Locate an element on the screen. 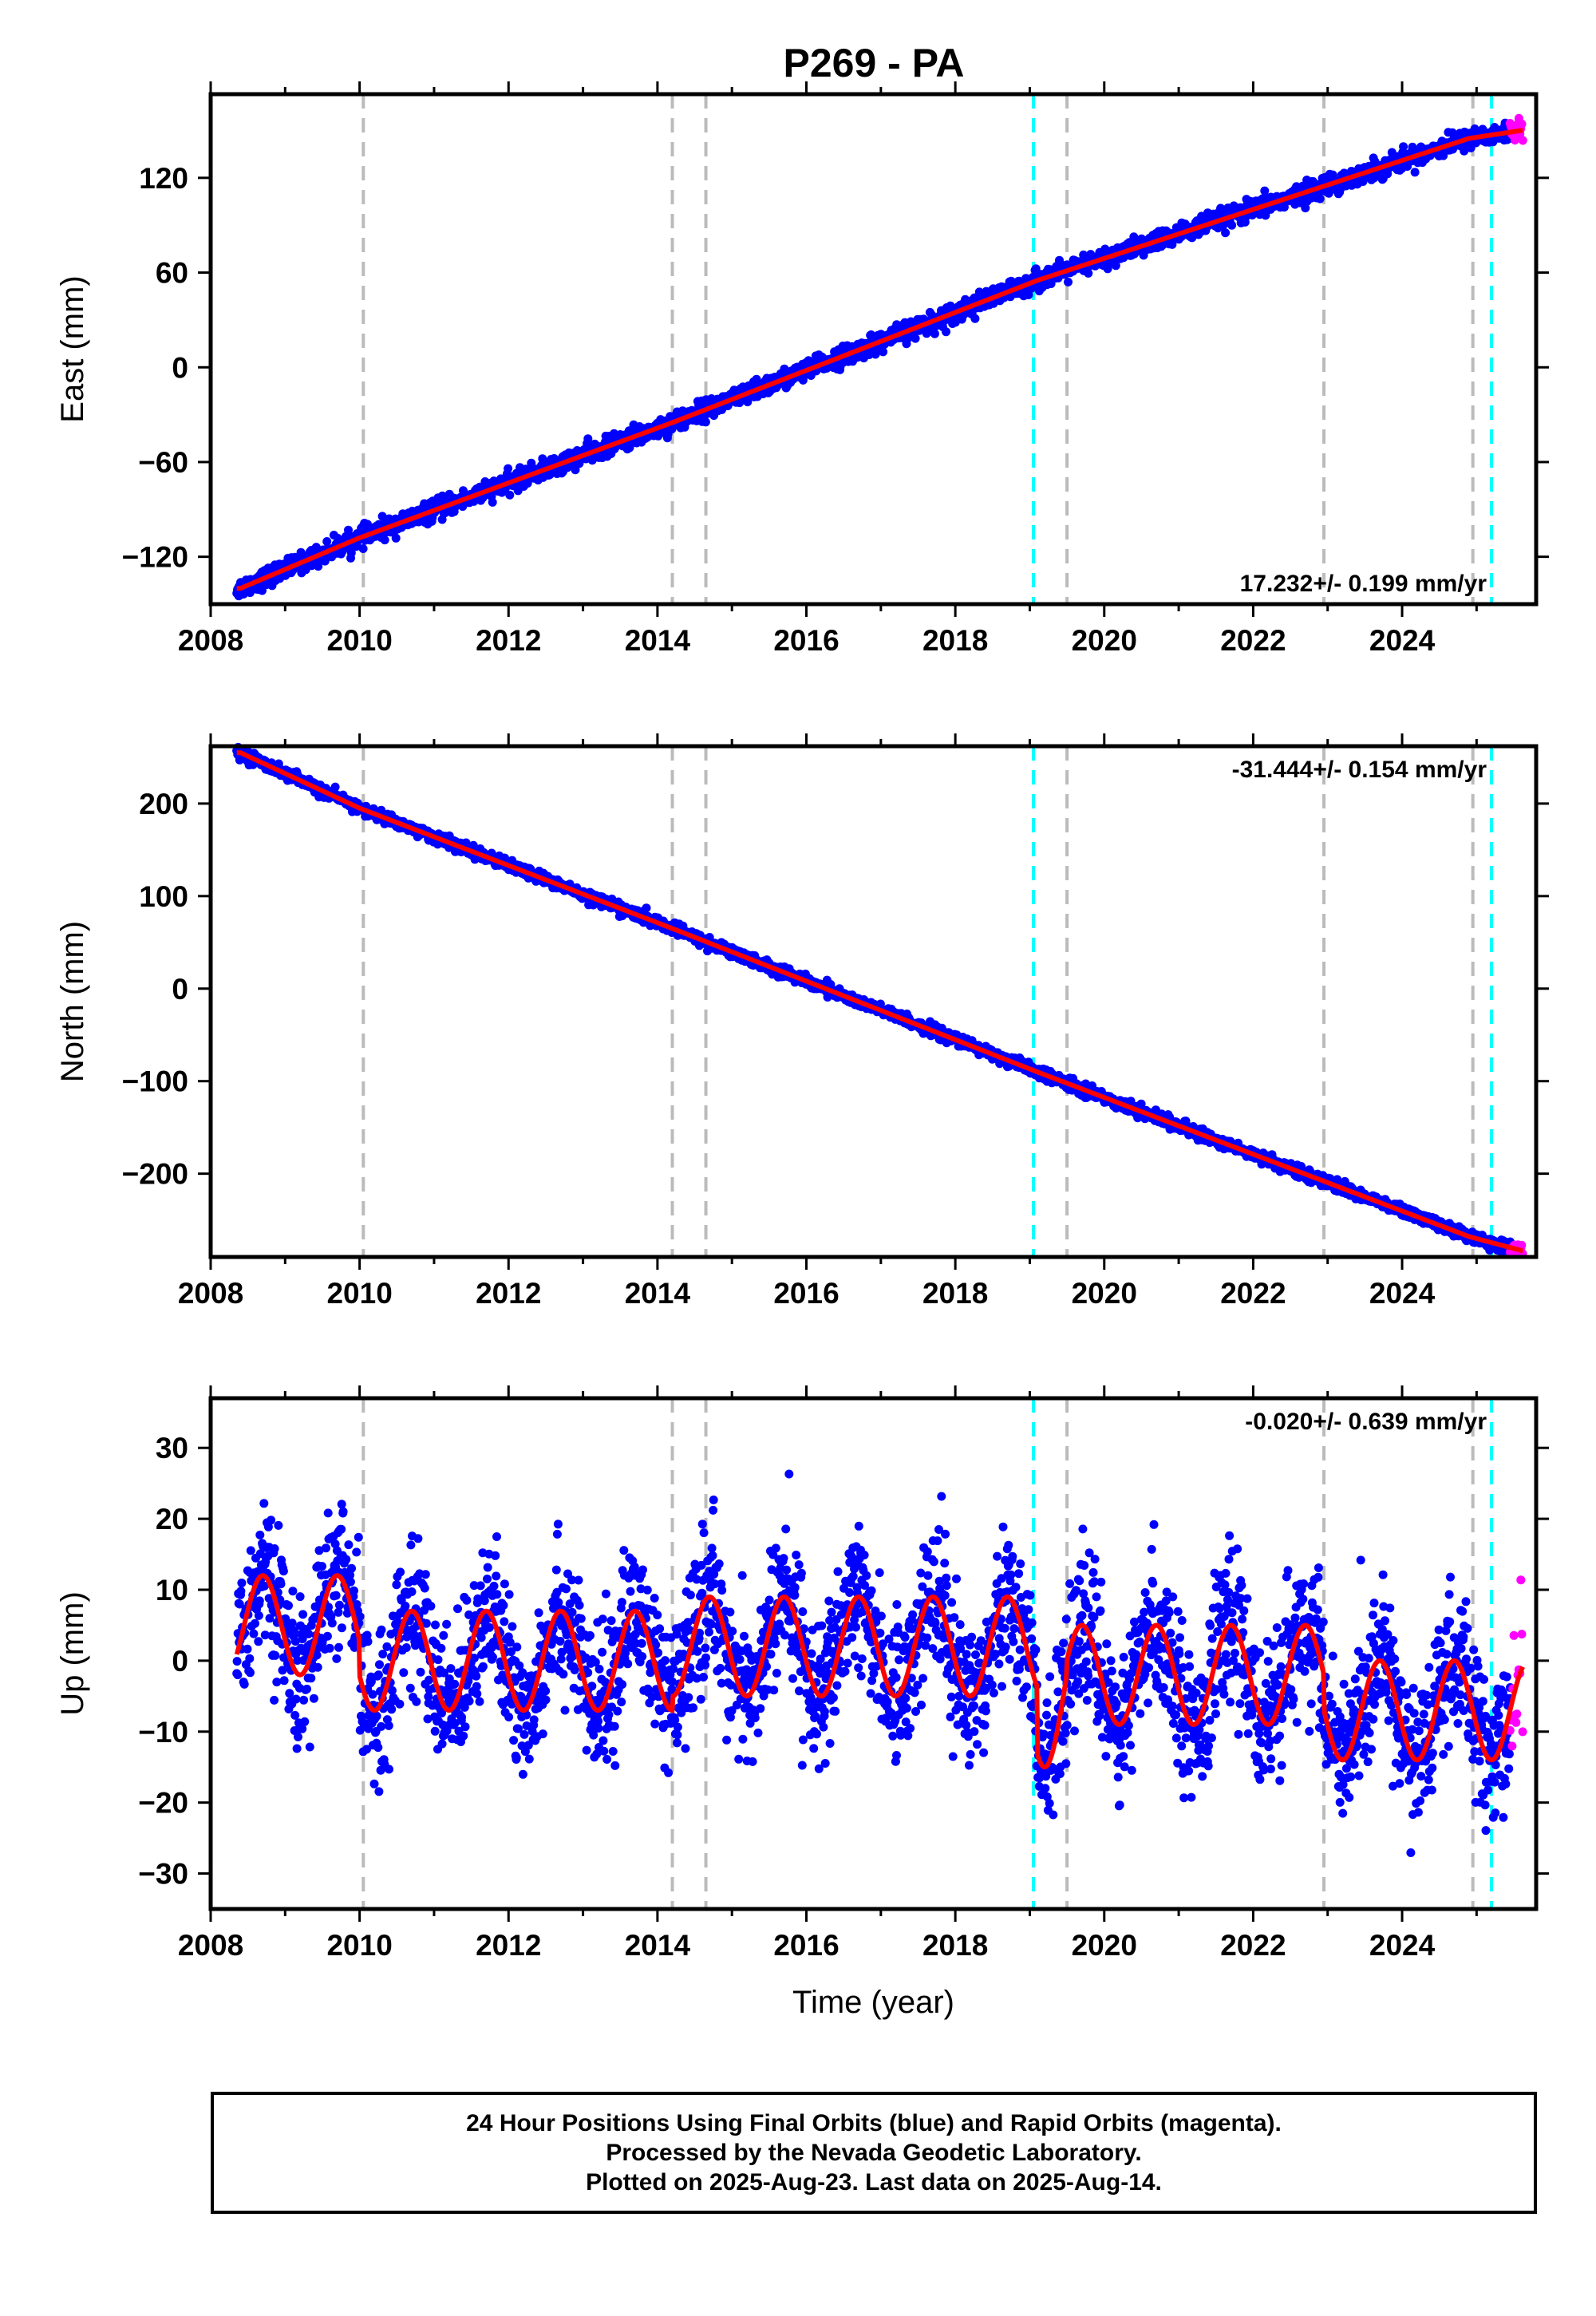  xtick-label: 2014 is located at coordinates (658, 640).